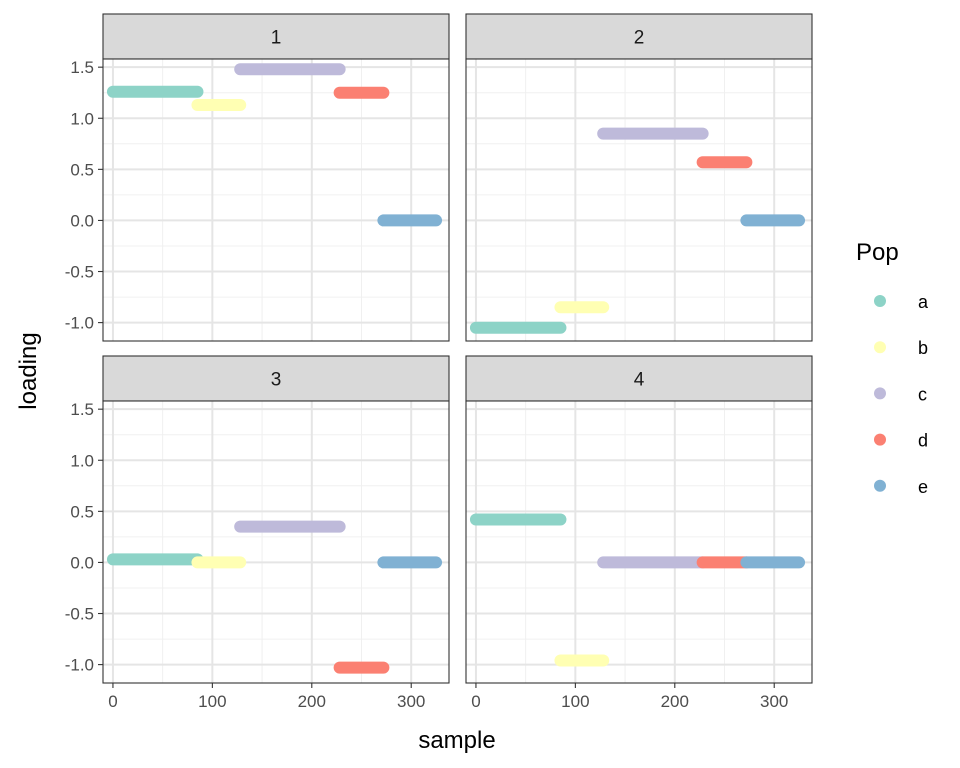 The width and height of the screenshot is (960, 768). I want to click on legend-label-b: b, so click(923, 348).